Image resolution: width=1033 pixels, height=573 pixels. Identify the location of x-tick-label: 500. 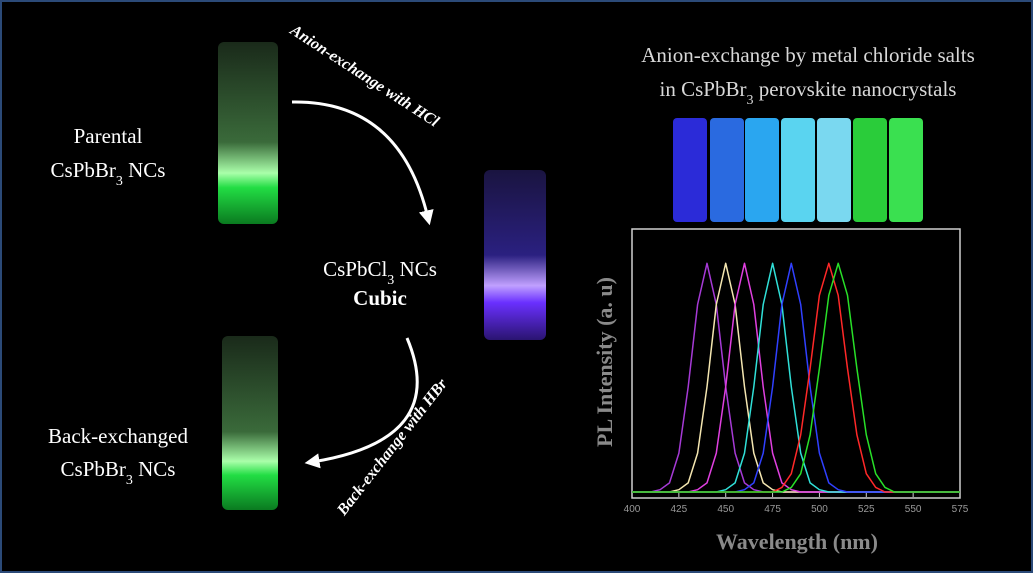
(819, 509).